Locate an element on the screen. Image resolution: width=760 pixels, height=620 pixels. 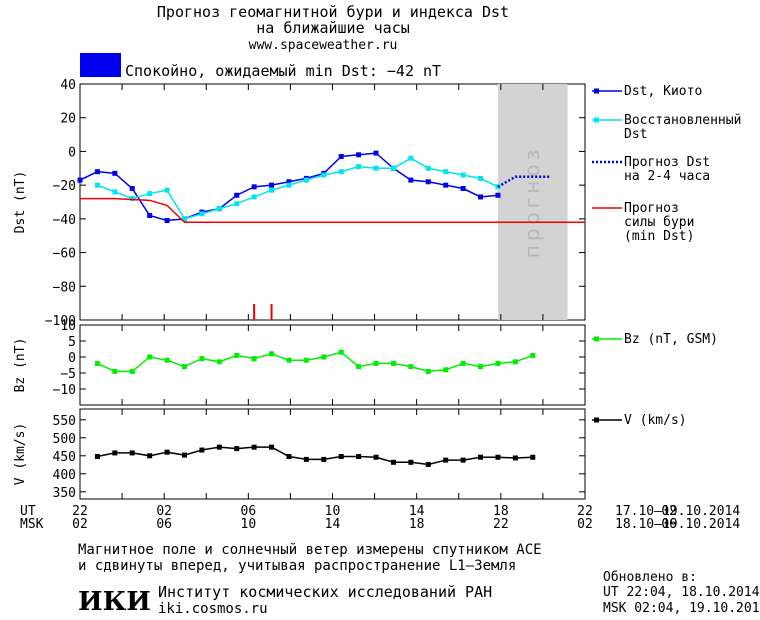
institute-url: iki.cosmos.ru is located at coordinates (213, 609).